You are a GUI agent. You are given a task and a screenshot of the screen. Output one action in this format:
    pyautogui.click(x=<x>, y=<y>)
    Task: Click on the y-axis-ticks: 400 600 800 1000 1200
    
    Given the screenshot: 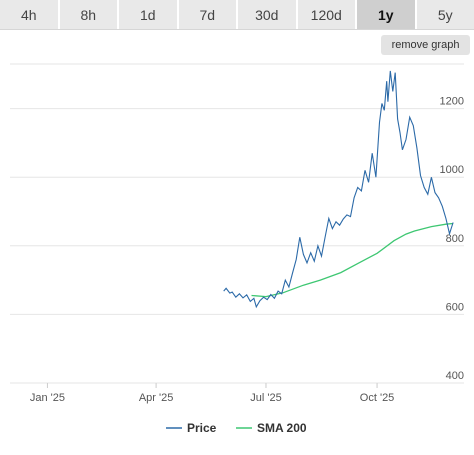 What is the action you would take?
    pyautogui.click(x=452, y=239)
    